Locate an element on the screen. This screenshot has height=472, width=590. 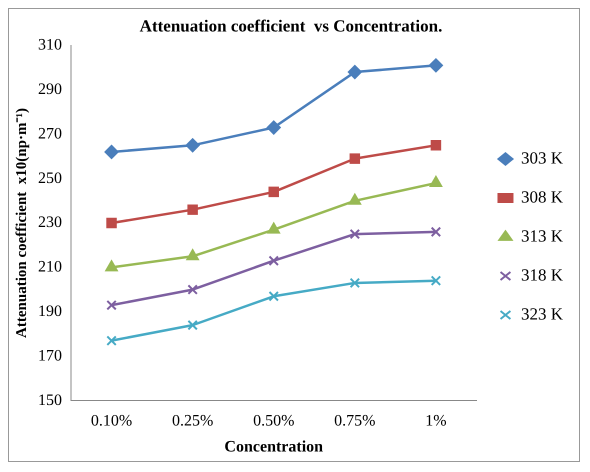
x-tick-label: 0.75% is located at coordinates (355, 421).